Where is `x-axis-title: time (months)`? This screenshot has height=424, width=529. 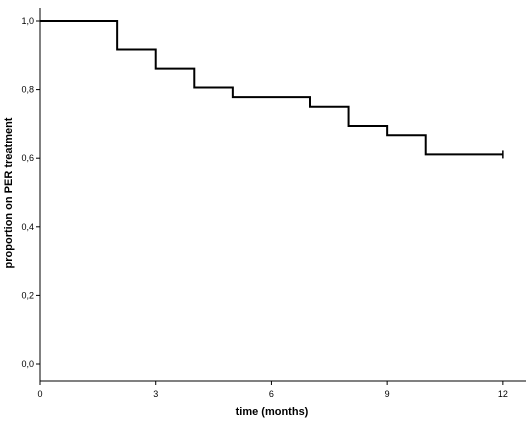
x-axis-title: time (months) is located at coordinates (272, 412).